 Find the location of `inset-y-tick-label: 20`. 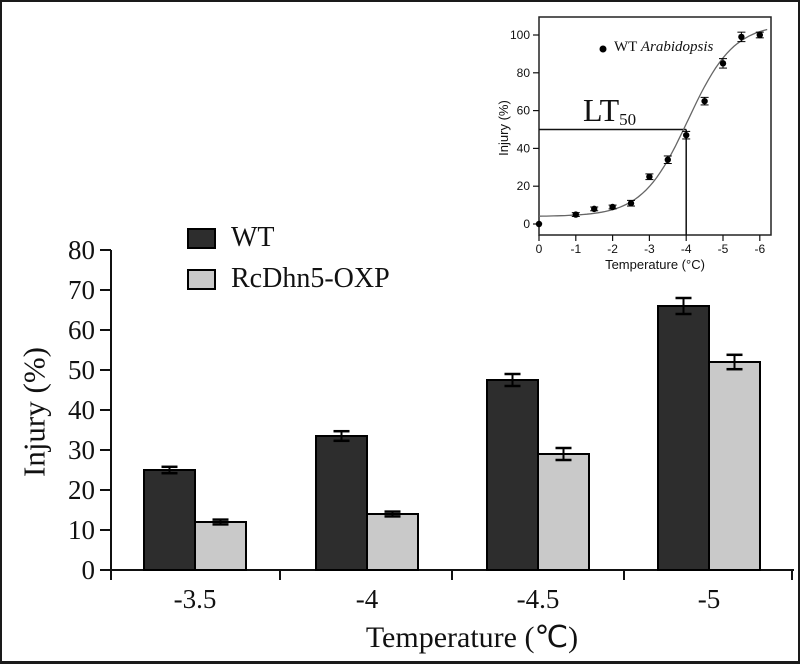

inset-y-tick-label: 20 is located at coordinates (524, 186).